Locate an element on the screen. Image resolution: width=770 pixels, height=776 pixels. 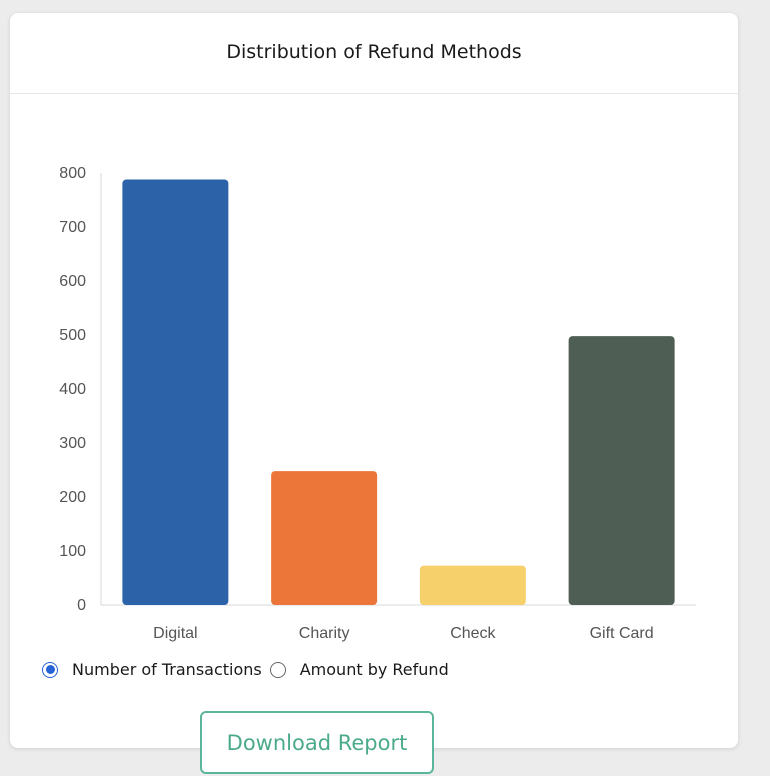
card-header: Distribution of Refund Methods is located at coordinates (374, 53).